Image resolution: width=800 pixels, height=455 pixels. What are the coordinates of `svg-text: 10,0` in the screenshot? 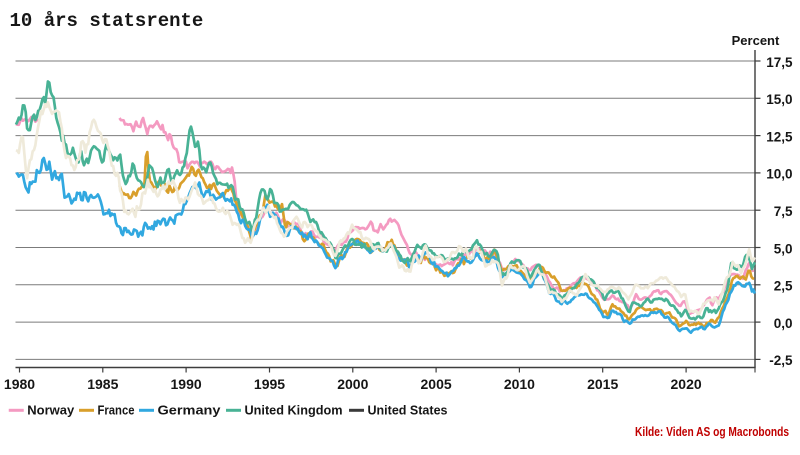 It's located at (779, 174).